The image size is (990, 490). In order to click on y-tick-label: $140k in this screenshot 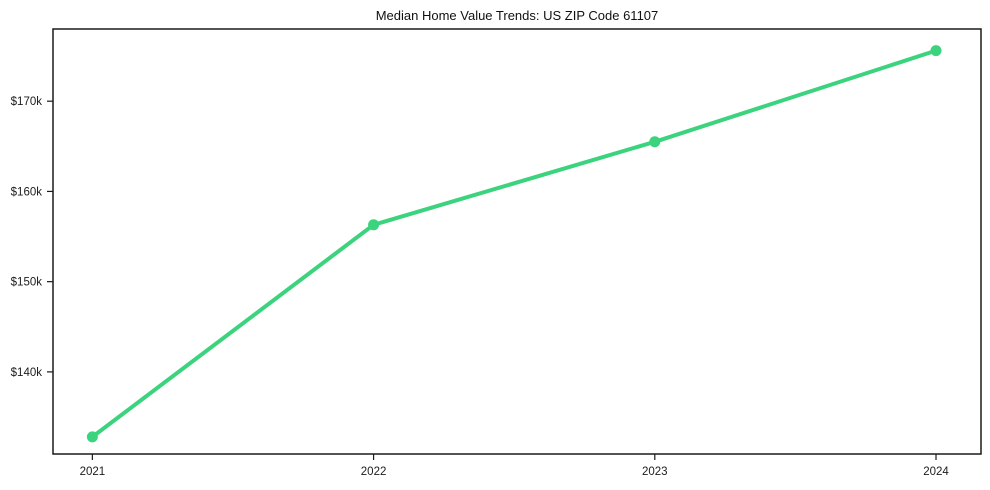, I will do `click(27, 373)`.